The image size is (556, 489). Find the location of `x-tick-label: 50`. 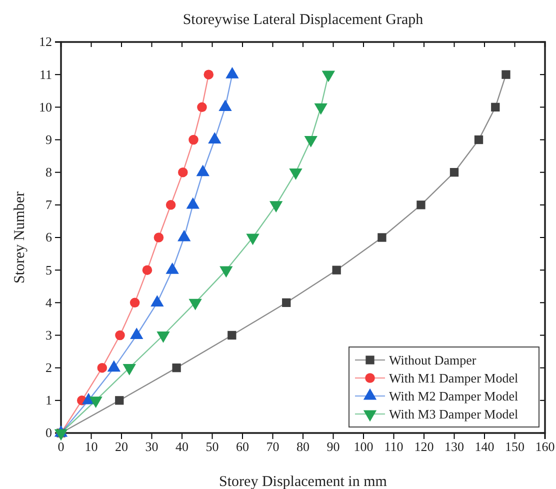

x-tick-label: 50 is located at coordinates (212, 446).